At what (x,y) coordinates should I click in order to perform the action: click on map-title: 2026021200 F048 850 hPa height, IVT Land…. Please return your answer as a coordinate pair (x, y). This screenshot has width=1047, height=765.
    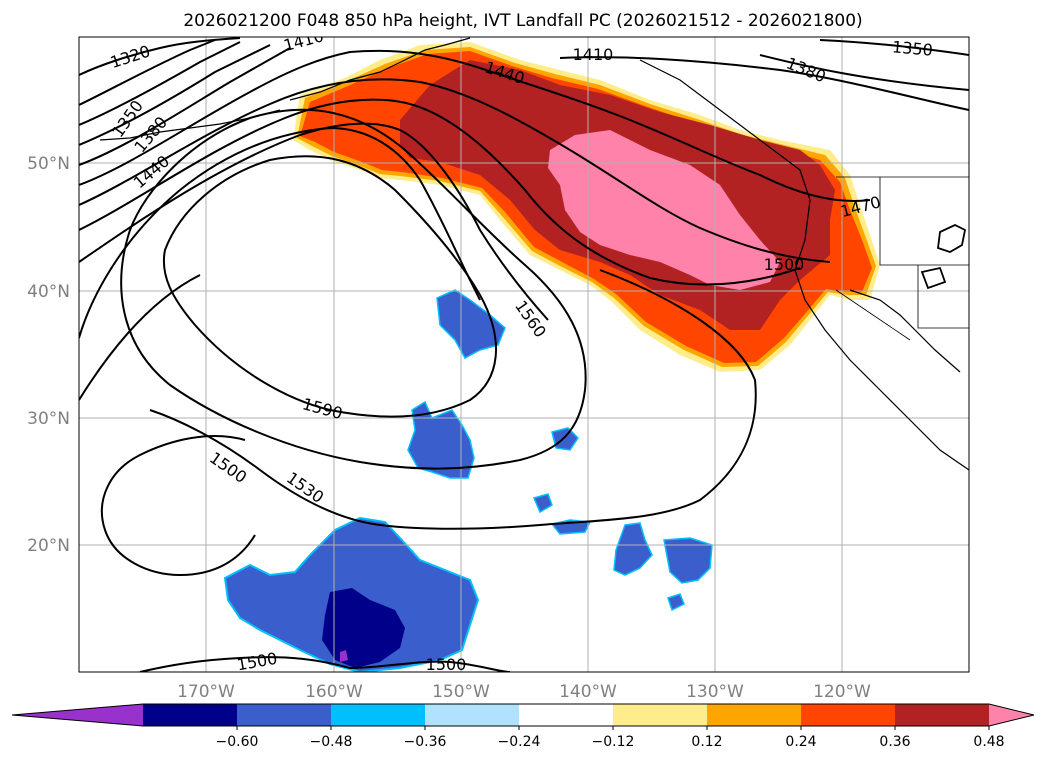
    Looking at the image, I should click on (522, 21).